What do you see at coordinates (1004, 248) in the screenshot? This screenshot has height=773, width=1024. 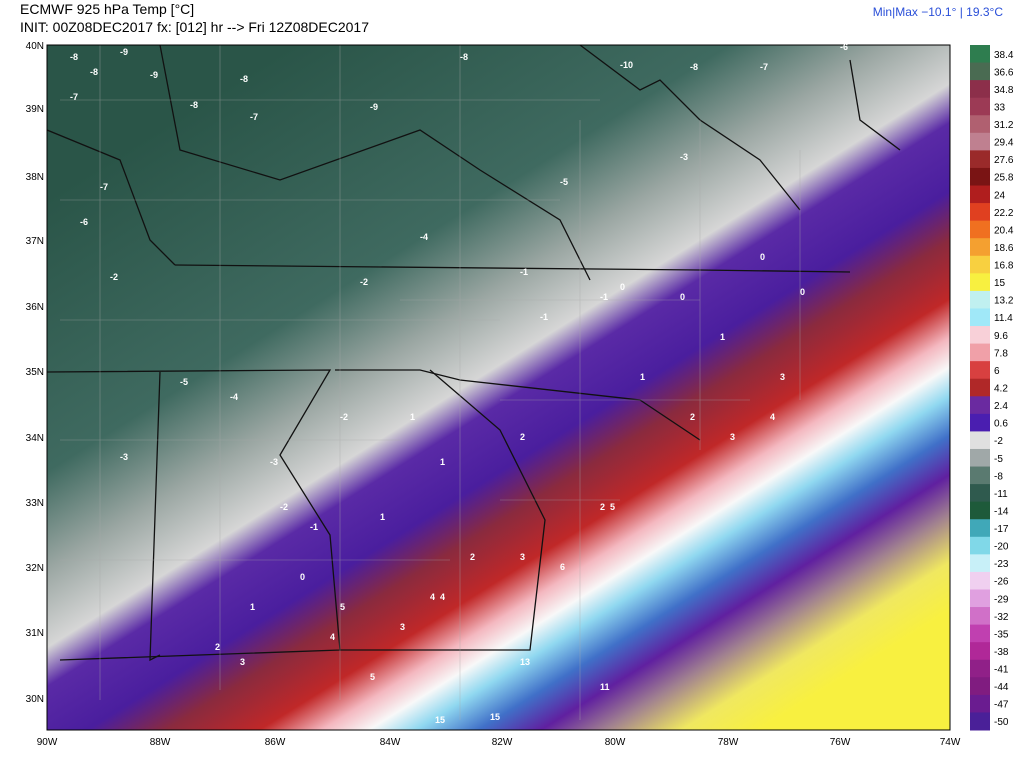 I see `colorbar-label: 18.6` at bounding box center [1004, 248].